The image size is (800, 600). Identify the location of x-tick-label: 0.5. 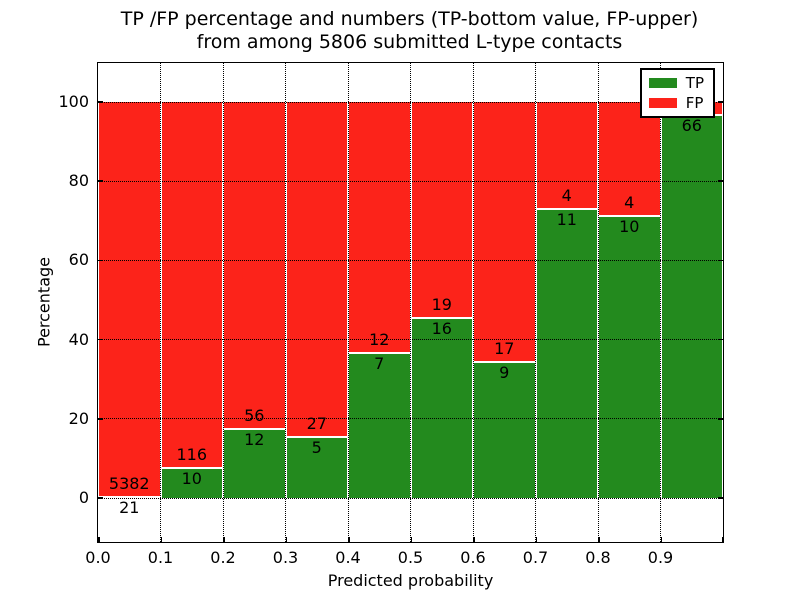
(410, 557).